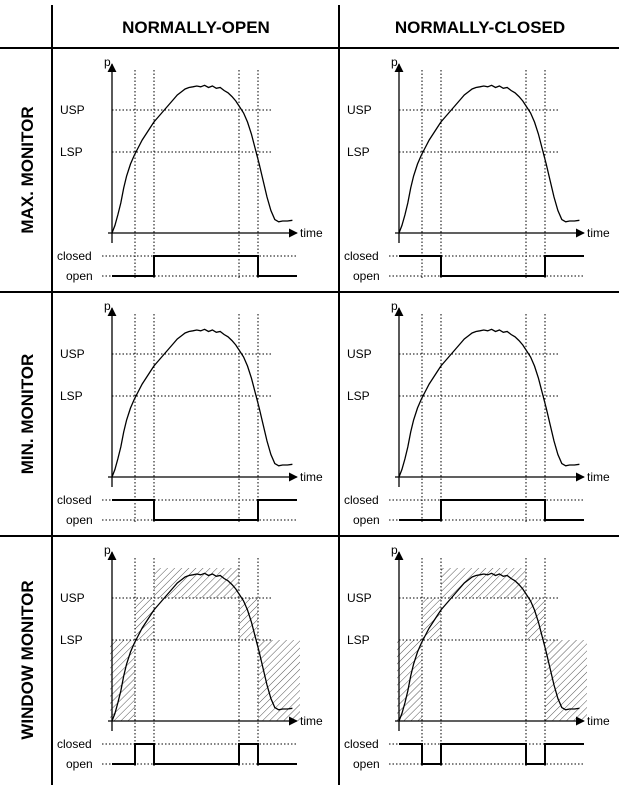 This screenshot has width=619, height=785. Describe the element at coordinates (480, 27) in the screenshot. I see `column-header-normally-closed: NORMALLY-CLOSED` at that location.